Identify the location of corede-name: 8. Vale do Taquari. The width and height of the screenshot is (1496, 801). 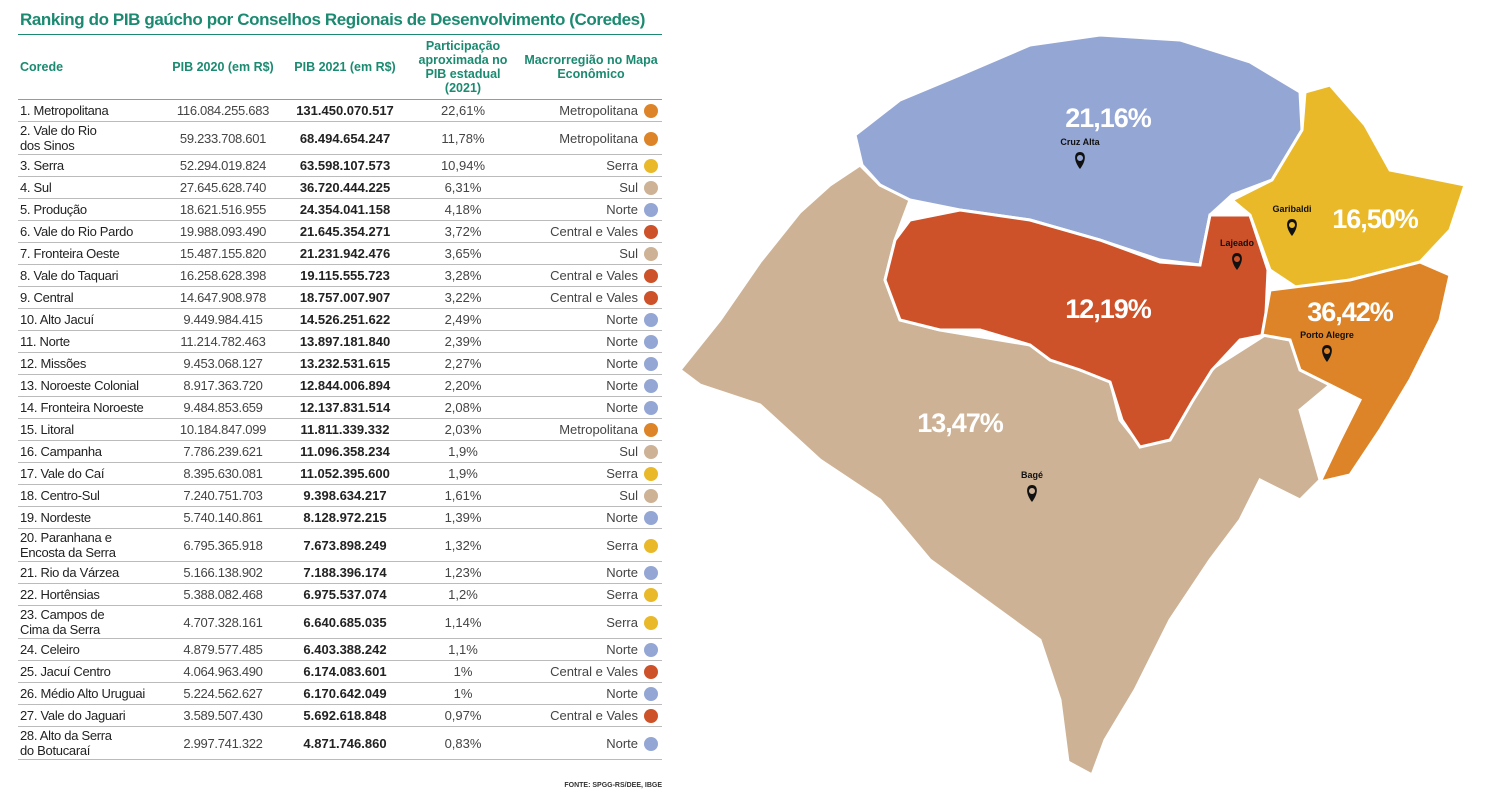
(90, 275).